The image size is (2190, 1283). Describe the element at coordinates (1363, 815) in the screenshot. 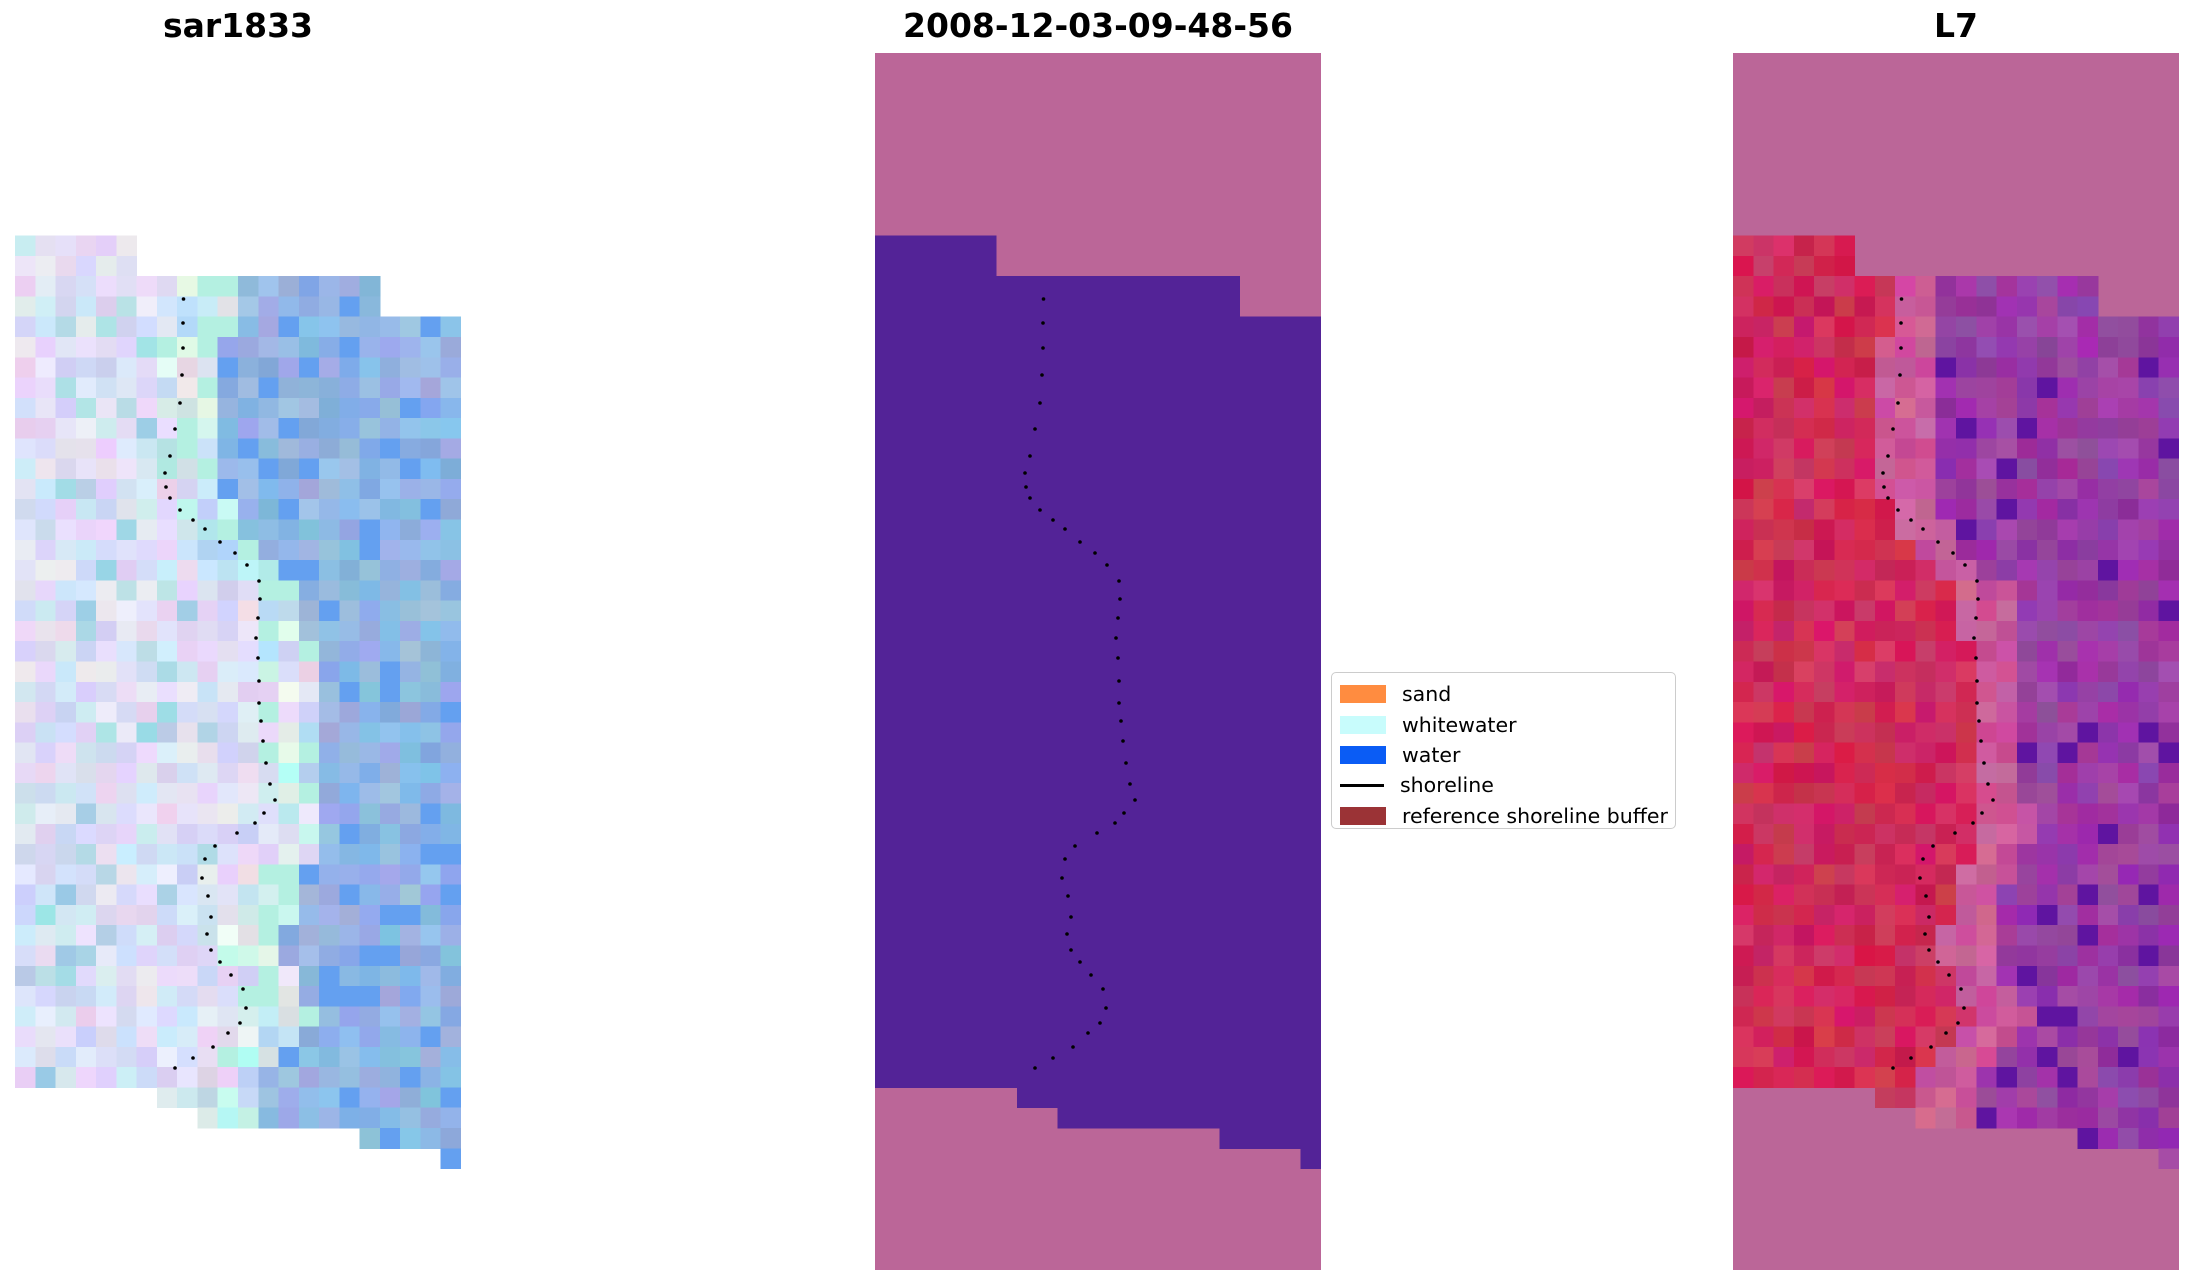

I see `legend-swatch-reference-buffer` at that location.